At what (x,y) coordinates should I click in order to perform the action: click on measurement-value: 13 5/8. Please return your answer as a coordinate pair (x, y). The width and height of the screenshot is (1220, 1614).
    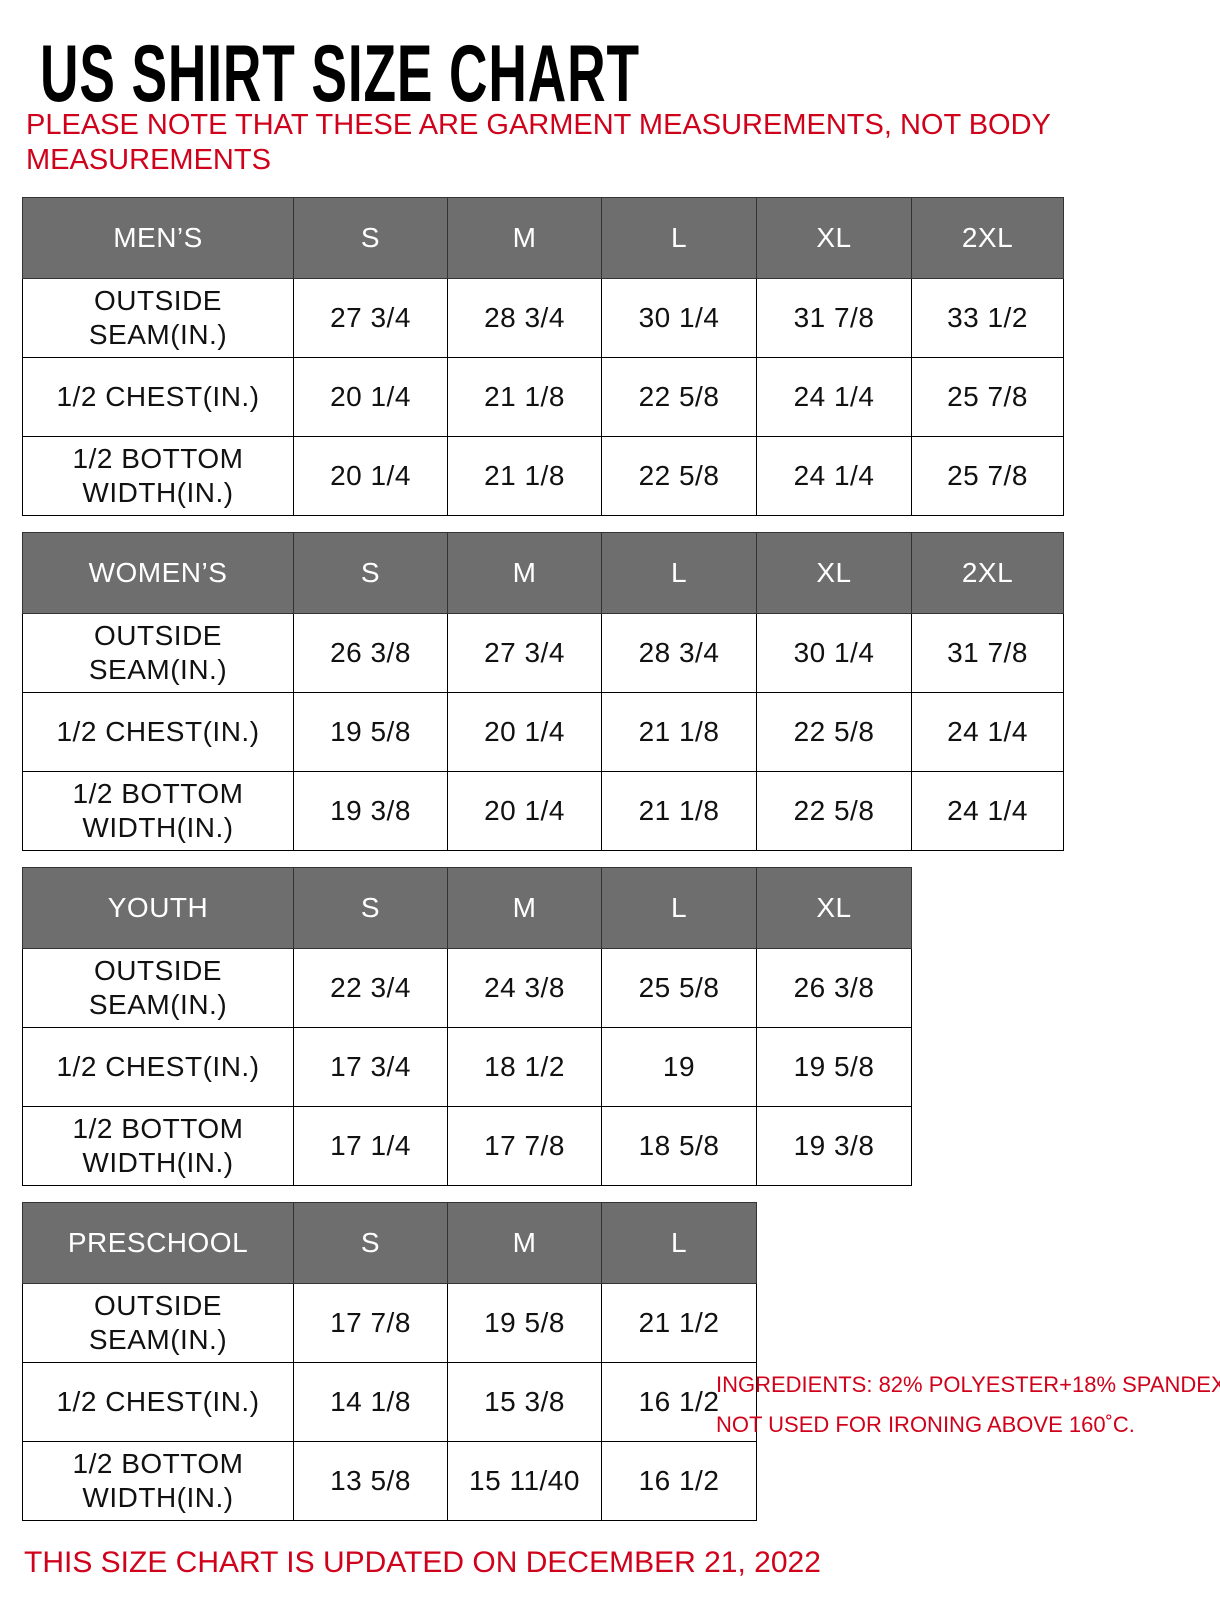
    Looking at the image, I should click on (370, 1481).